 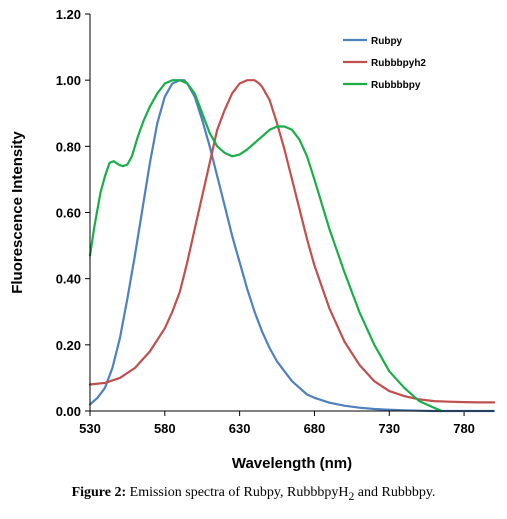 What do you see at coordinates (398, 63) in the screenshot?
I see `legend-label: Rubbbpyh2` at bounding box center [398, 63].